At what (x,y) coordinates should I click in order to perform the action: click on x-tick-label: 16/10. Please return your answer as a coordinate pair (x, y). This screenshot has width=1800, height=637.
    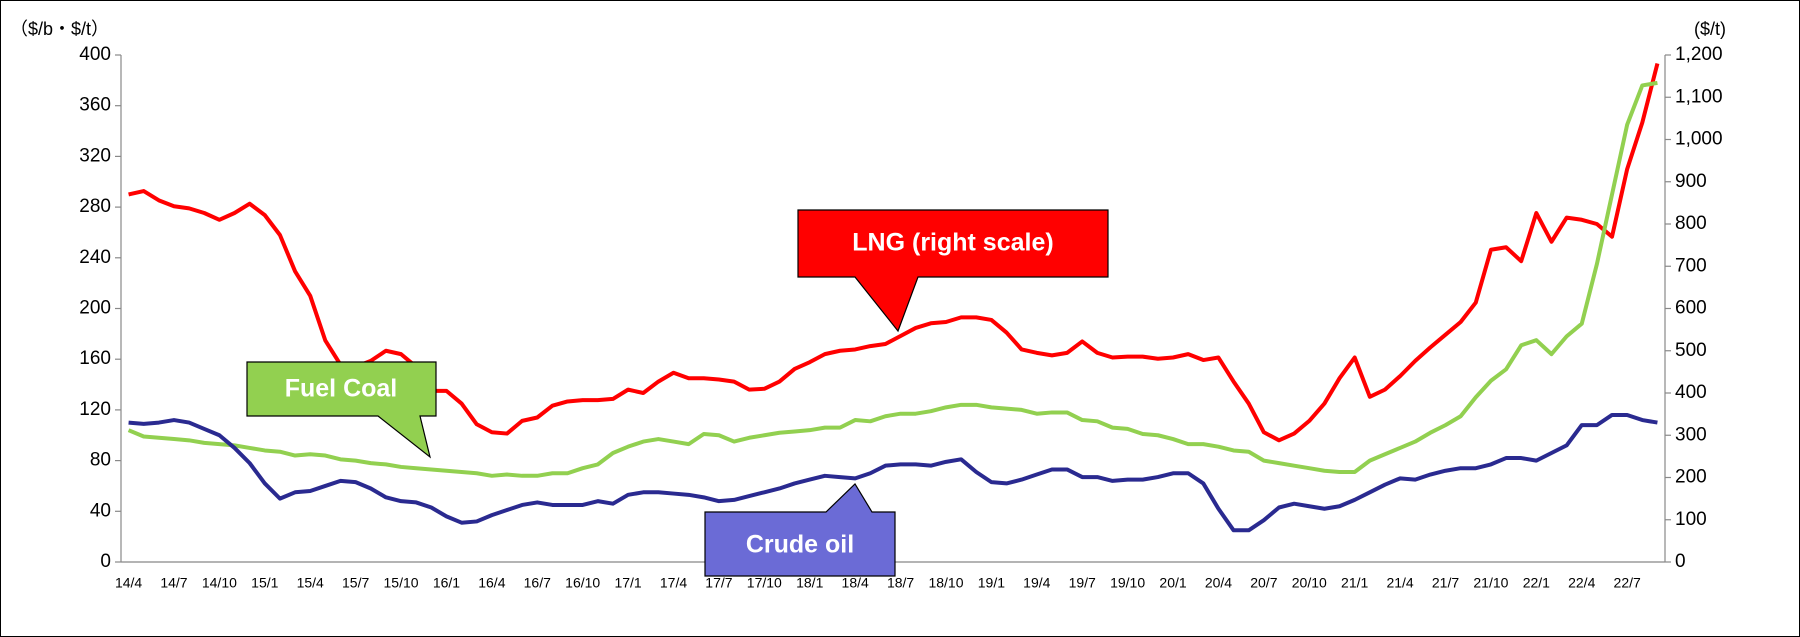
    Looking at the image, I should click on (582, 583).